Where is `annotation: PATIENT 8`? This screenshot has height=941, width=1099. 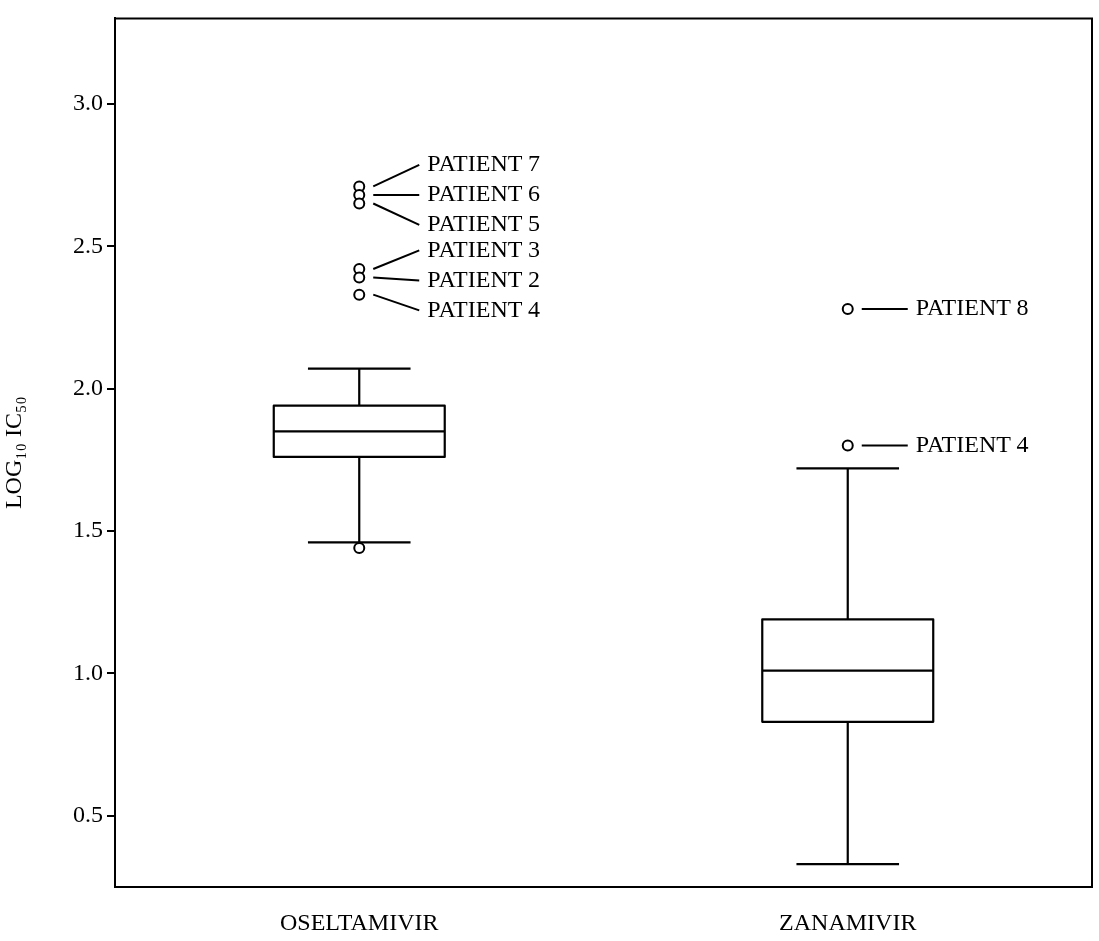
annotation: PATIENT 8 is located at coordinates (972, 307).